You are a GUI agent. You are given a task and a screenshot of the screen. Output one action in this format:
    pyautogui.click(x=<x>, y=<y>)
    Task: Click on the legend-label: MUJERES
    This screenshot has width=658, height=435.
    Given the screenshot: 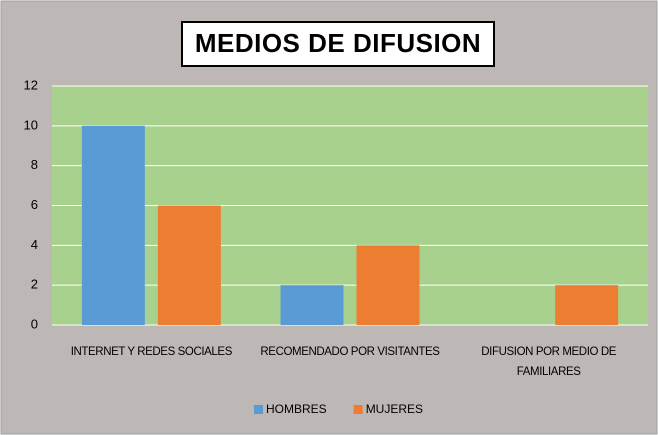 What is the action you would take?
    pyautogui.click(x=394, y=409)
    